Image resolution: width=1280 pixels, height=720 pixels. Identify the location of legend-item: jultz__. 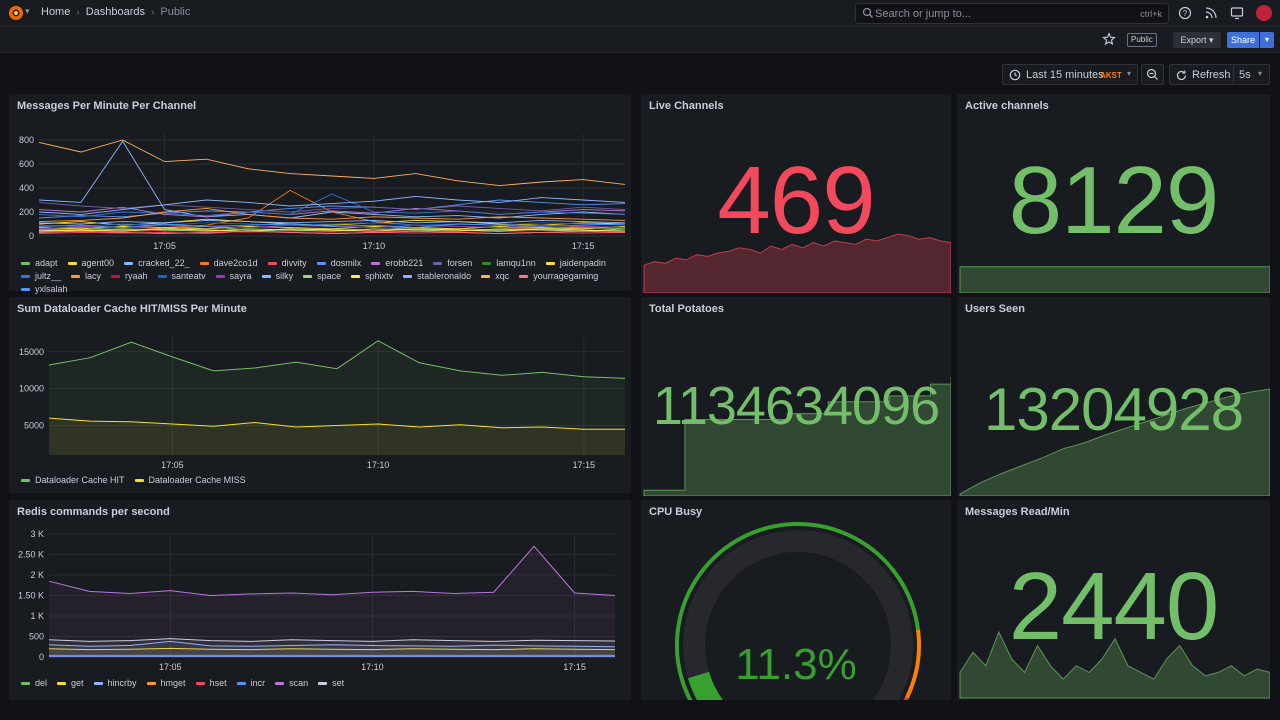
(41, 276).